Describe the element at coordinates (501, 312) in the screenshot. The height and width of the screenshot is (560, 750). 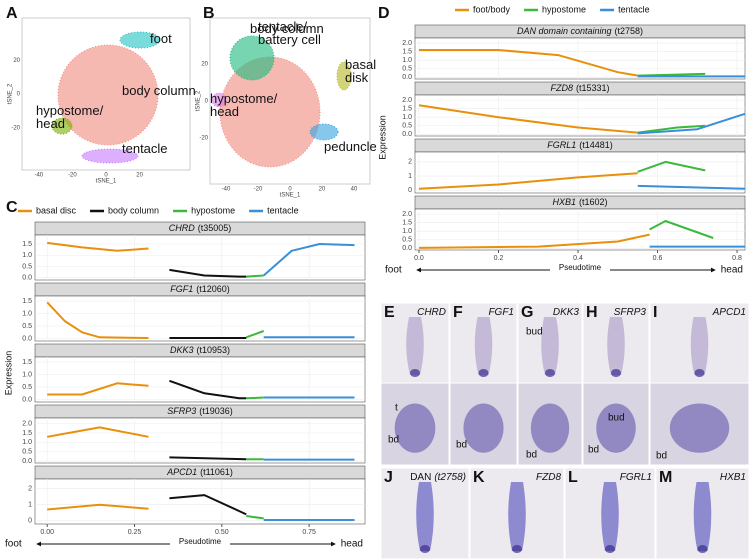
I see `gene-label: FGF1` at that location.